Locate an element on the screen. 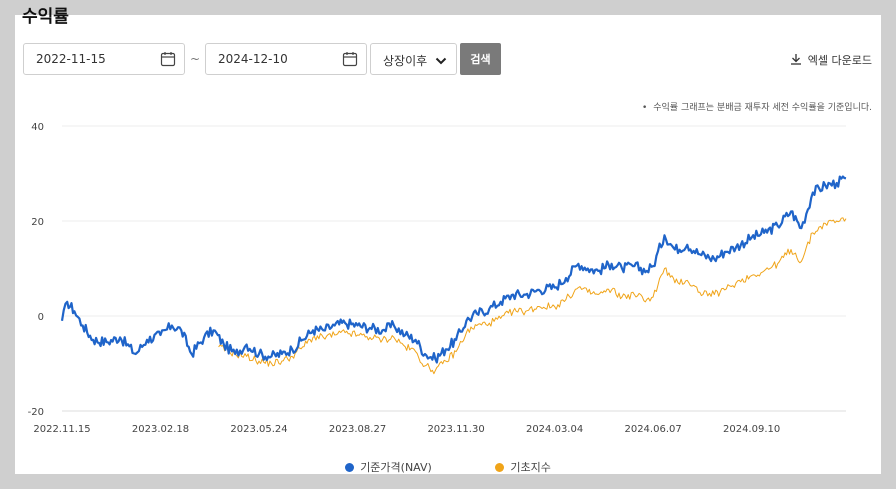 The width and height of the screenshot is (896, 489). y-tick-label: 0 is located at coordinates (41, 317).